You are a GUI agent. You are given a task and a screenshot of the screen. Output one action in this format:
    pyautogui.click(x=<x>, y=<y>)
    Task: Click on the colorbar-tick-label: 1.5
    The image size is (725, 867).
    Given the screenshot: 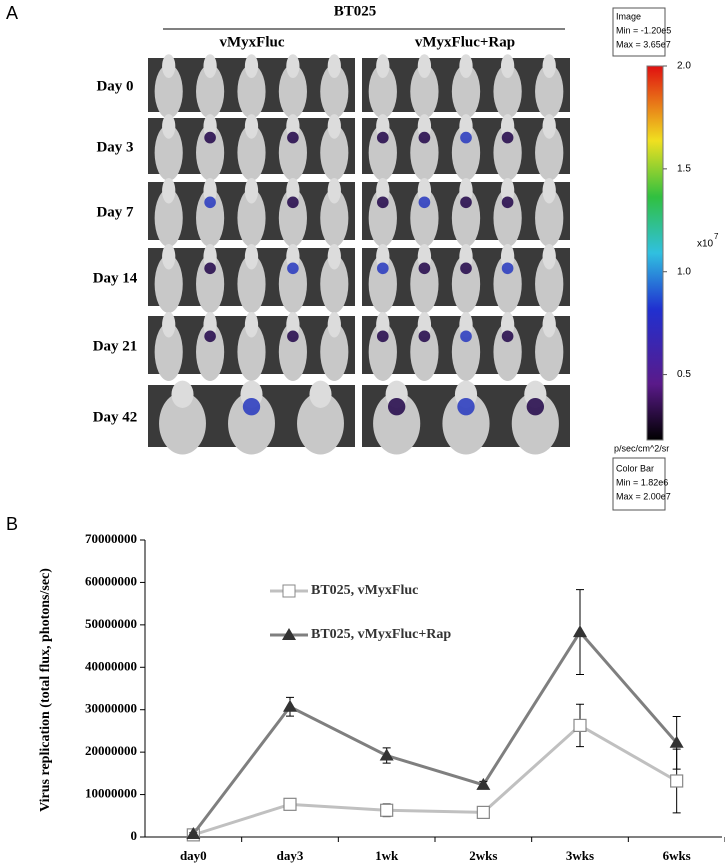 What is the action you would take?
    pyautogui.click(x=684, y=169)
    